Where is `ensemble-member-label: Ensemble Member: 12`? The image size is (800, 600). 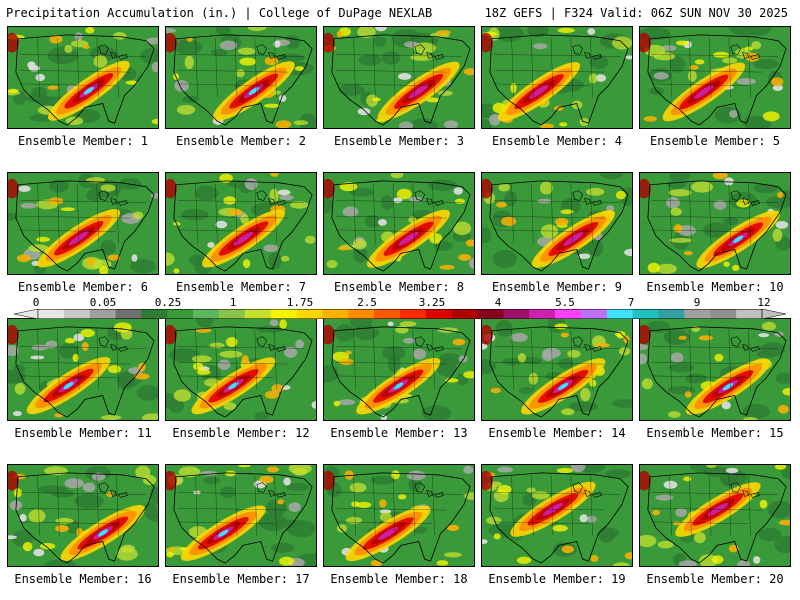 ensemble-member-label: Ensemble Member: 12 is located at coordinates (241, 433).